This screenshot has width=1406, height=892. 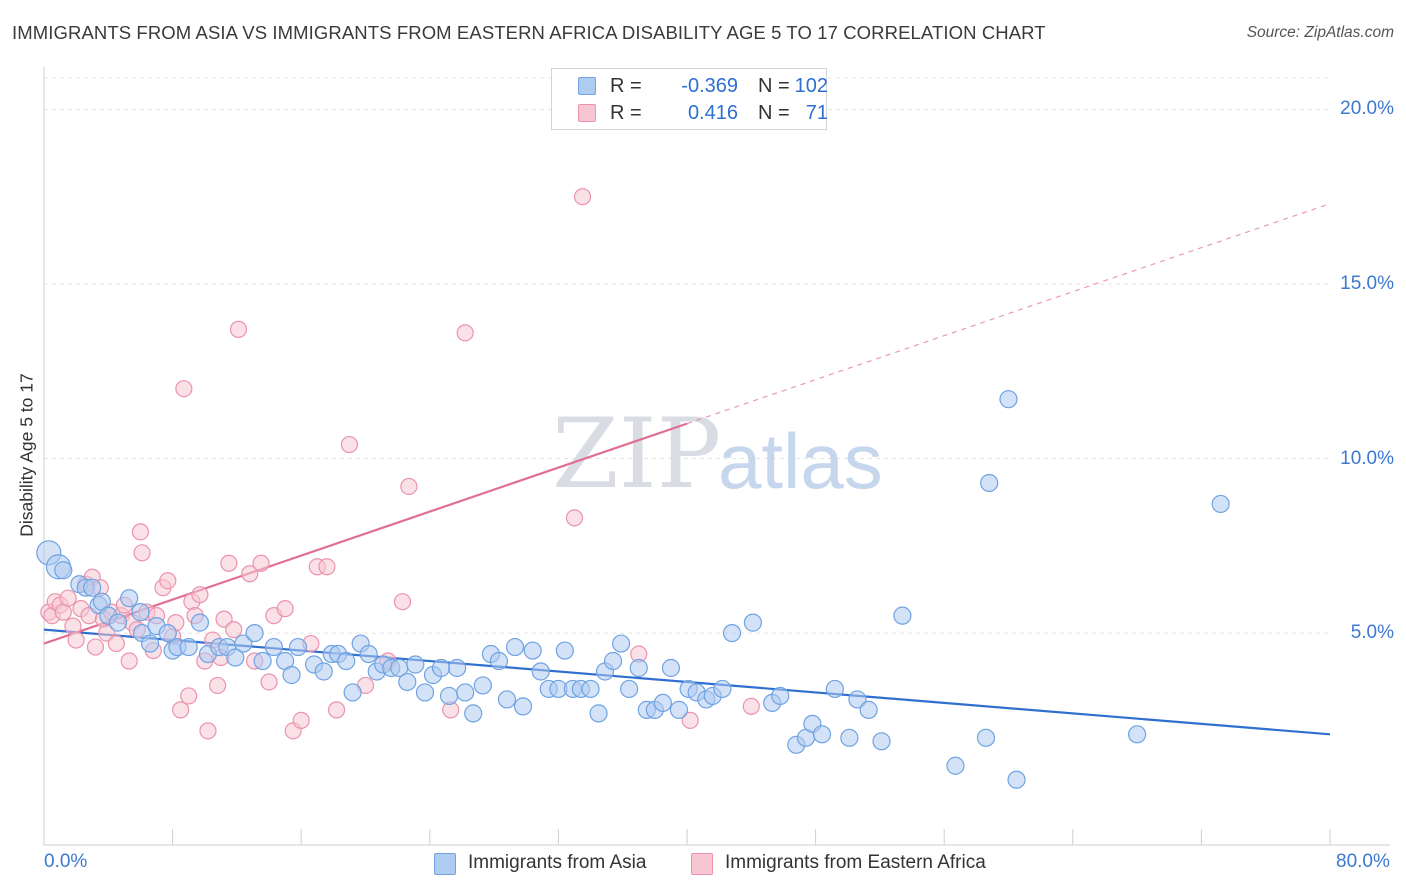 What do you see at coordinates (1320, 32) in the screenshot?
I see `source-label: Source: ZipAtlas.com` at bounding box center [1320, 32].